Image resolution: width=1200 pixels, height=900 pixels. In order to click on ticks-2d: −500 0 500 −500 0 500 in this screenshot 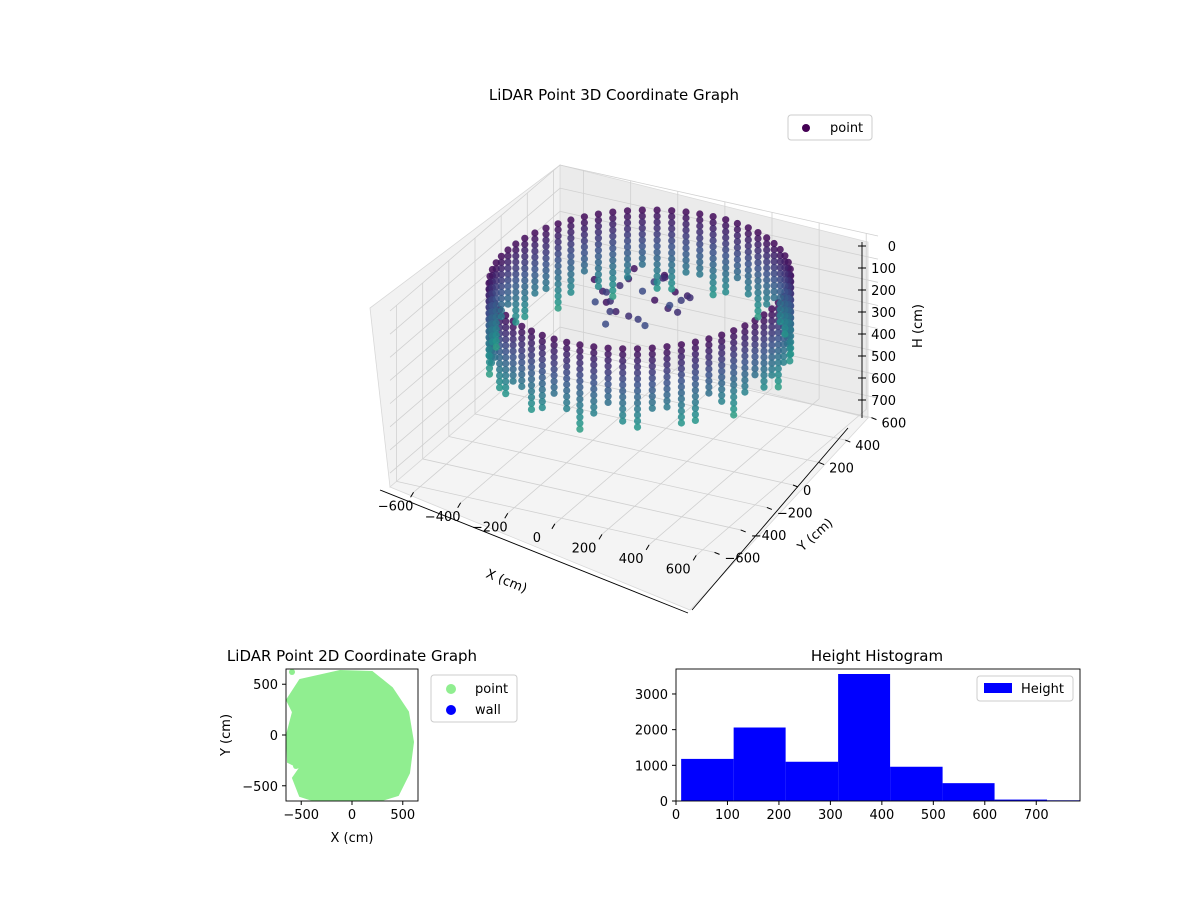, I will do `click(328, 750)`.